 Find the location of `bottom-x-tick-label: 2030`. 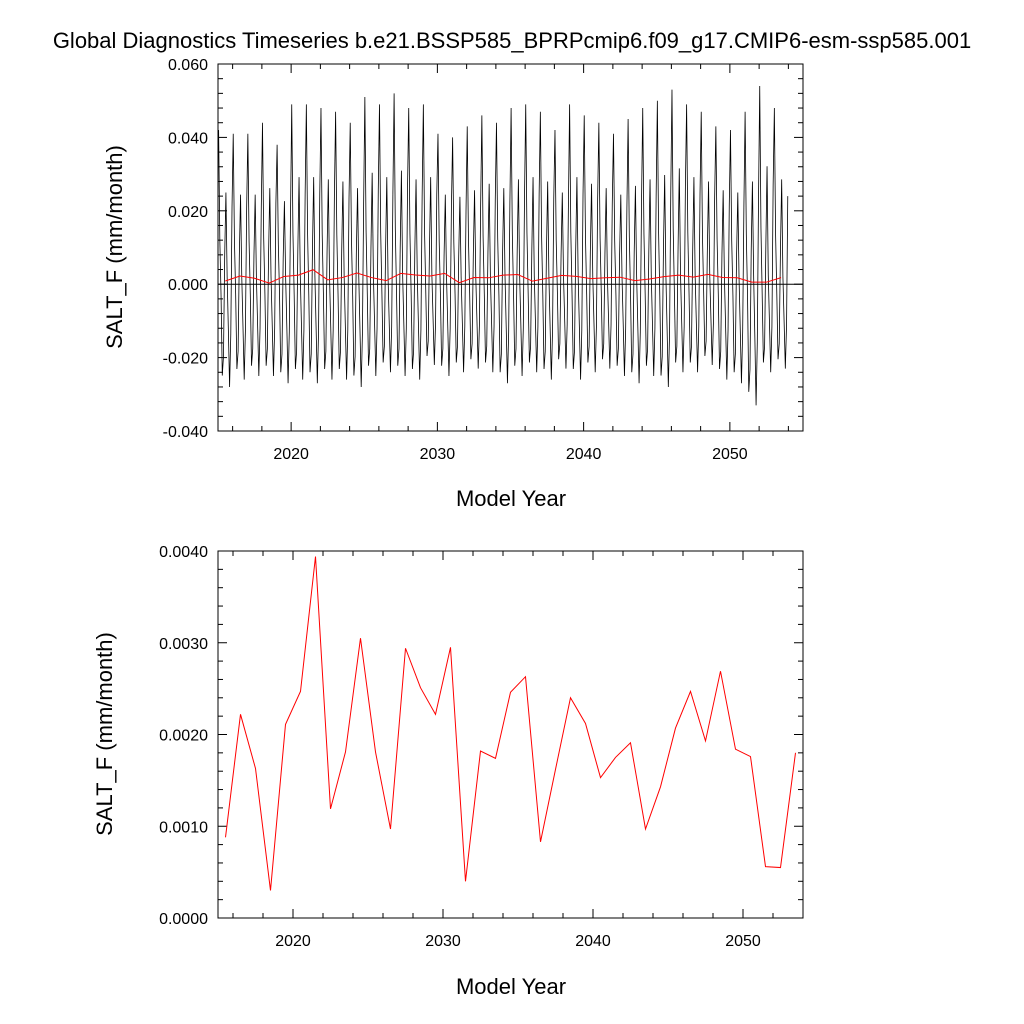

bottom-x-tick-label: 2030 is located at coordinates (443, 941).